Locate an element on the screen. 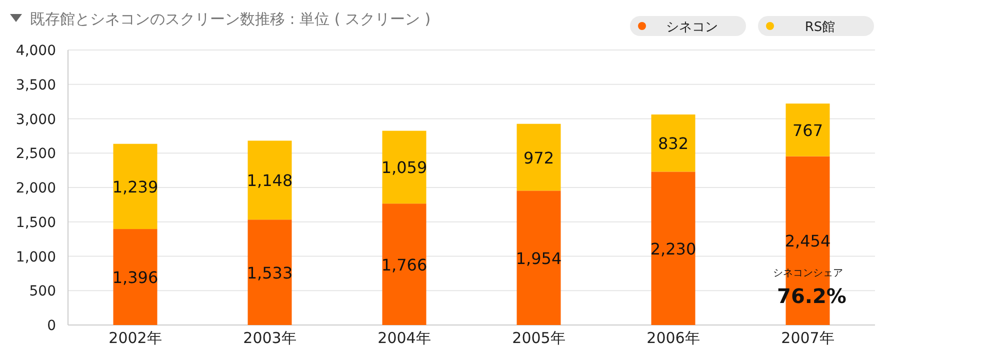 This screenshot has width=1000, height=350. x-tick-label: 2004年 is located at coordinates (404, 338).